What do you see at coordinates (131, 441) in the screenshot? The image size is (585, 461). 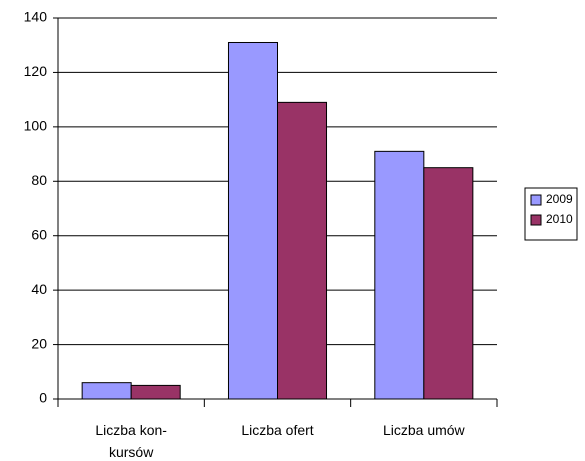 I see `x-tick-label: Liczba kon-kursów` at bounding box center [131, 441].